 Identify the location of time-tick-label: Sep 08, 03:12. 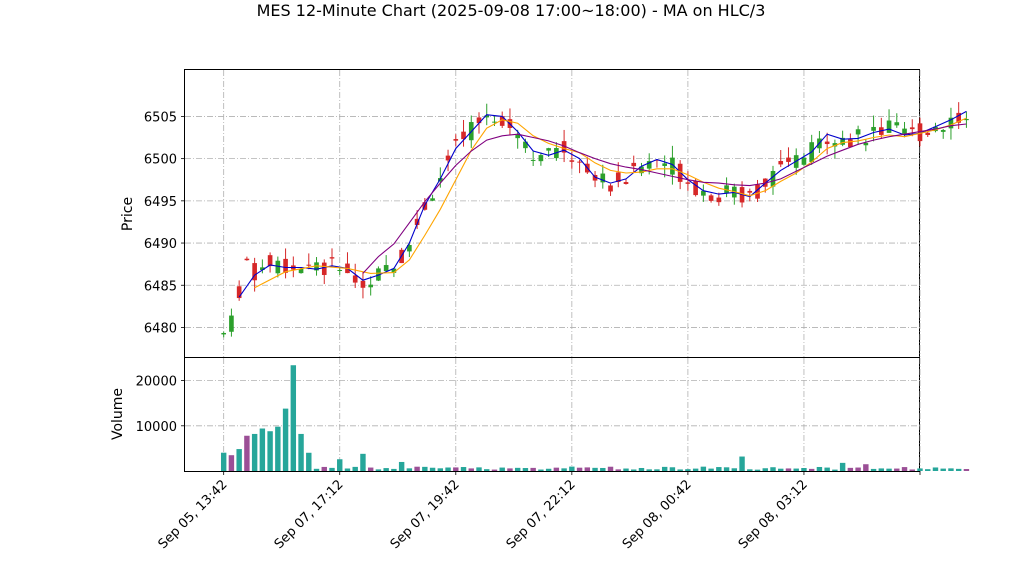
(773, 514).